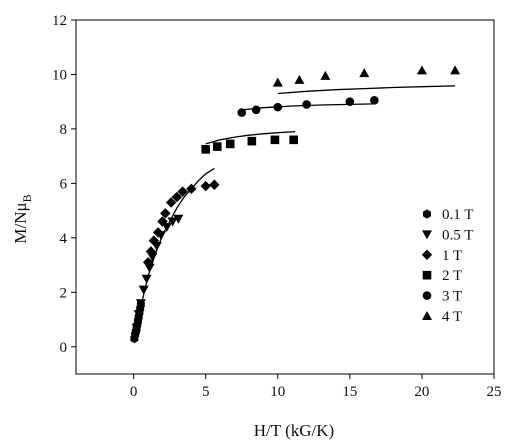 The height and width of the screenshot is (441, 509). What do you see at coordinates (452, 317) in the screenshot?
I see `legend-label: 4 T` at bounding box center [452, 317].